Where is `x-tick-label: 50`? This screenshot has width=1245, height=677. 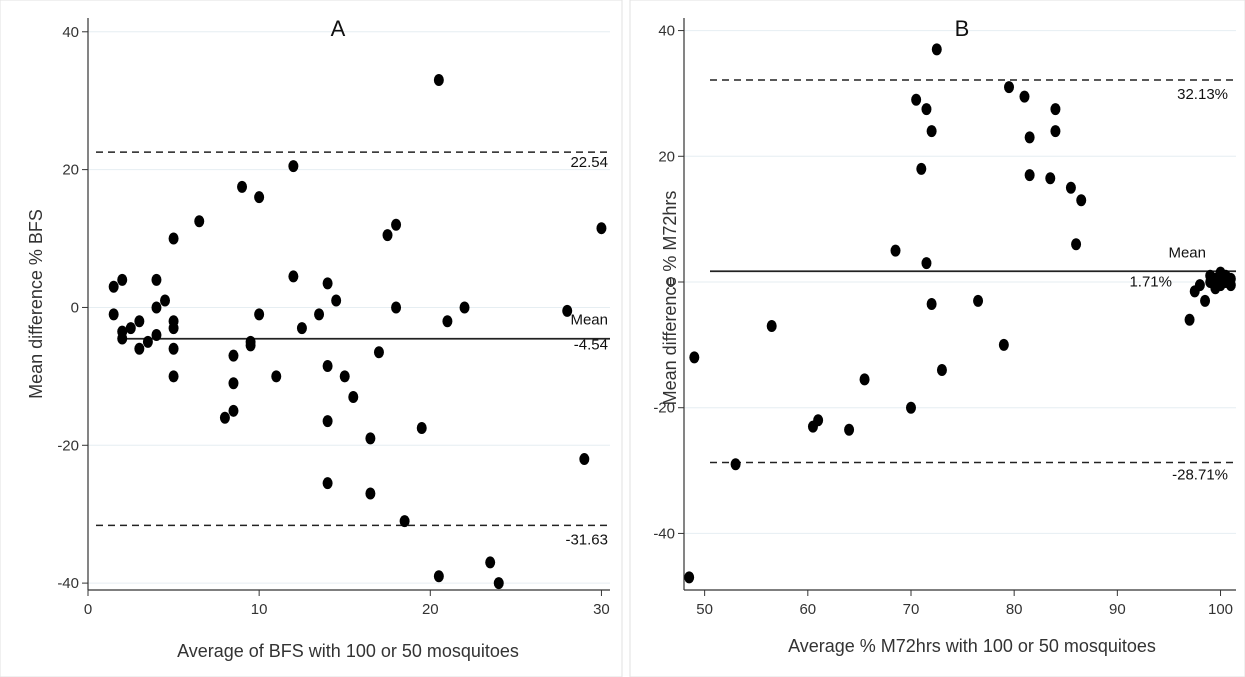 x-tick-label: 50 is located at coordinates (704, 609).